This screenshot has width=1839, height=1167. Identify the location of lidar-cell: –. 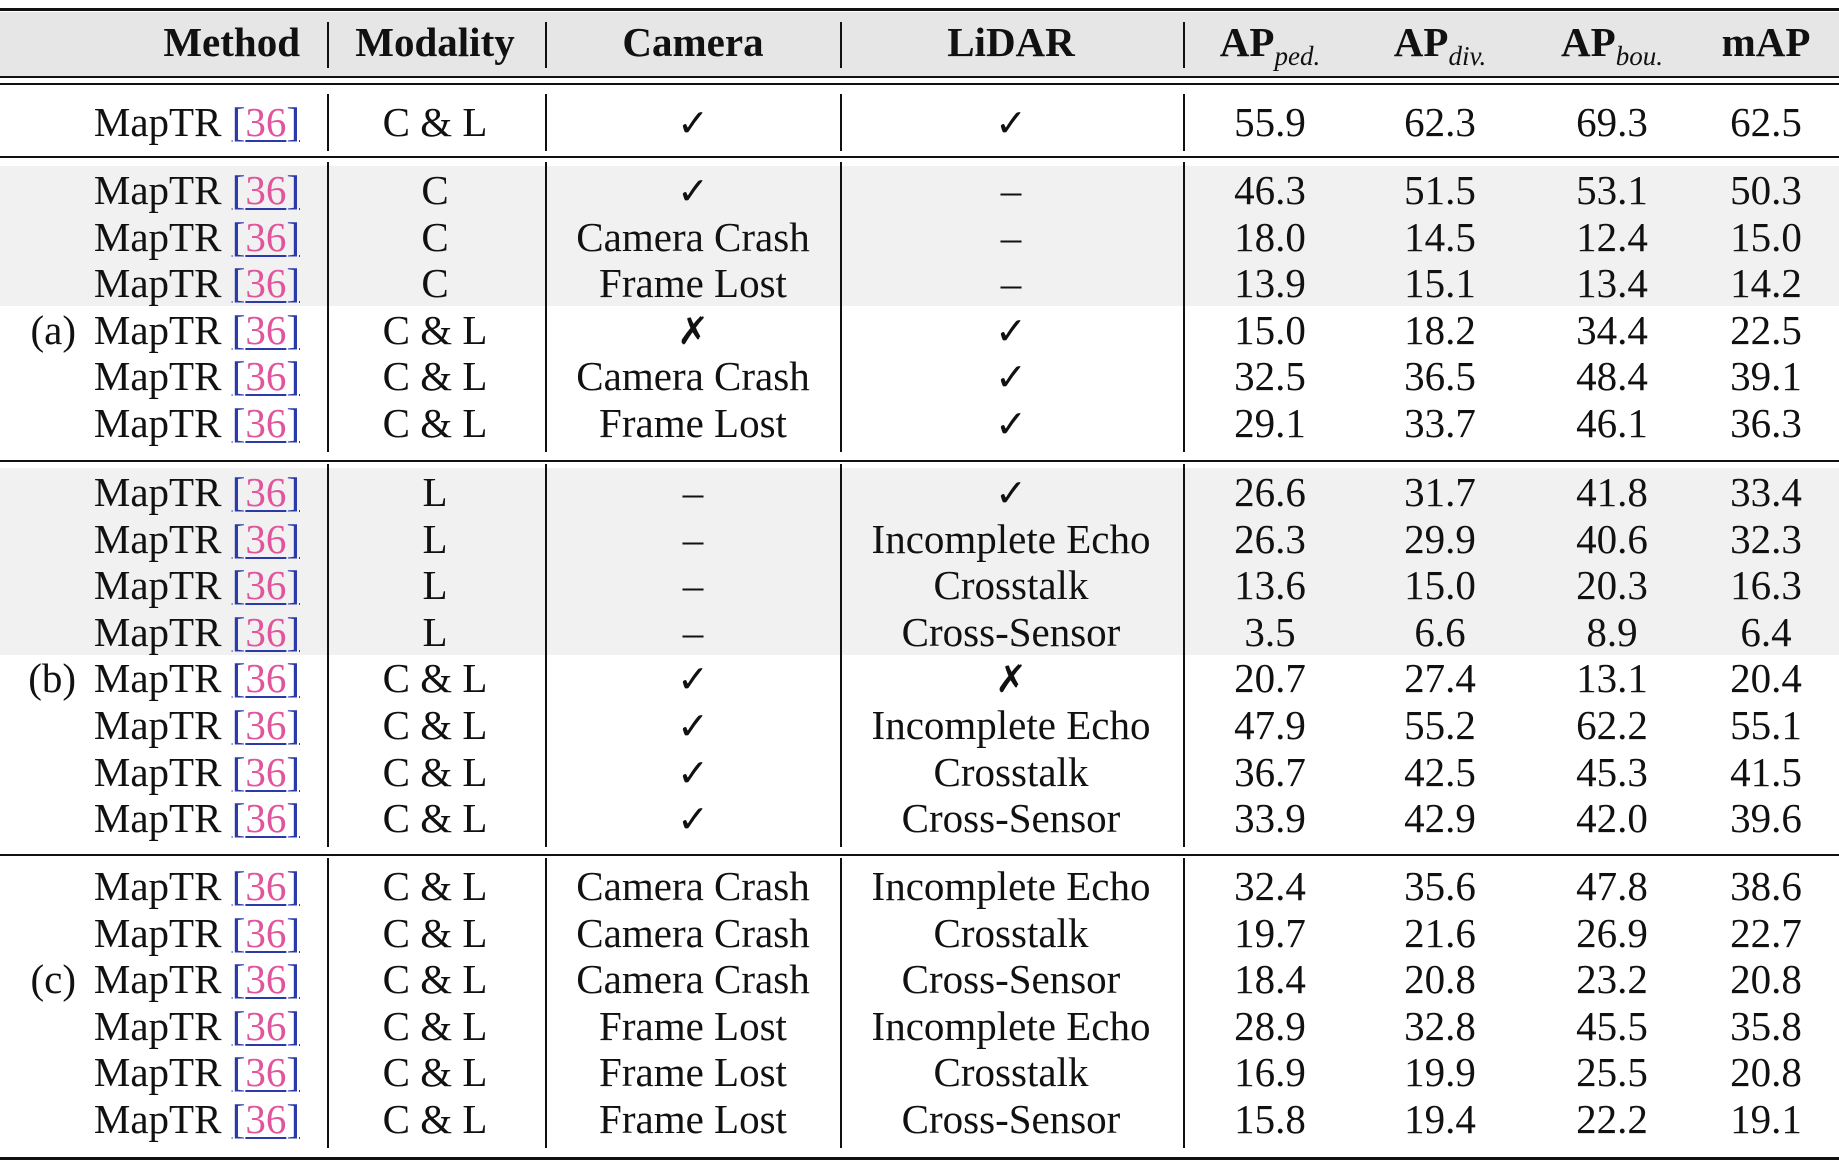
(1011, 190).